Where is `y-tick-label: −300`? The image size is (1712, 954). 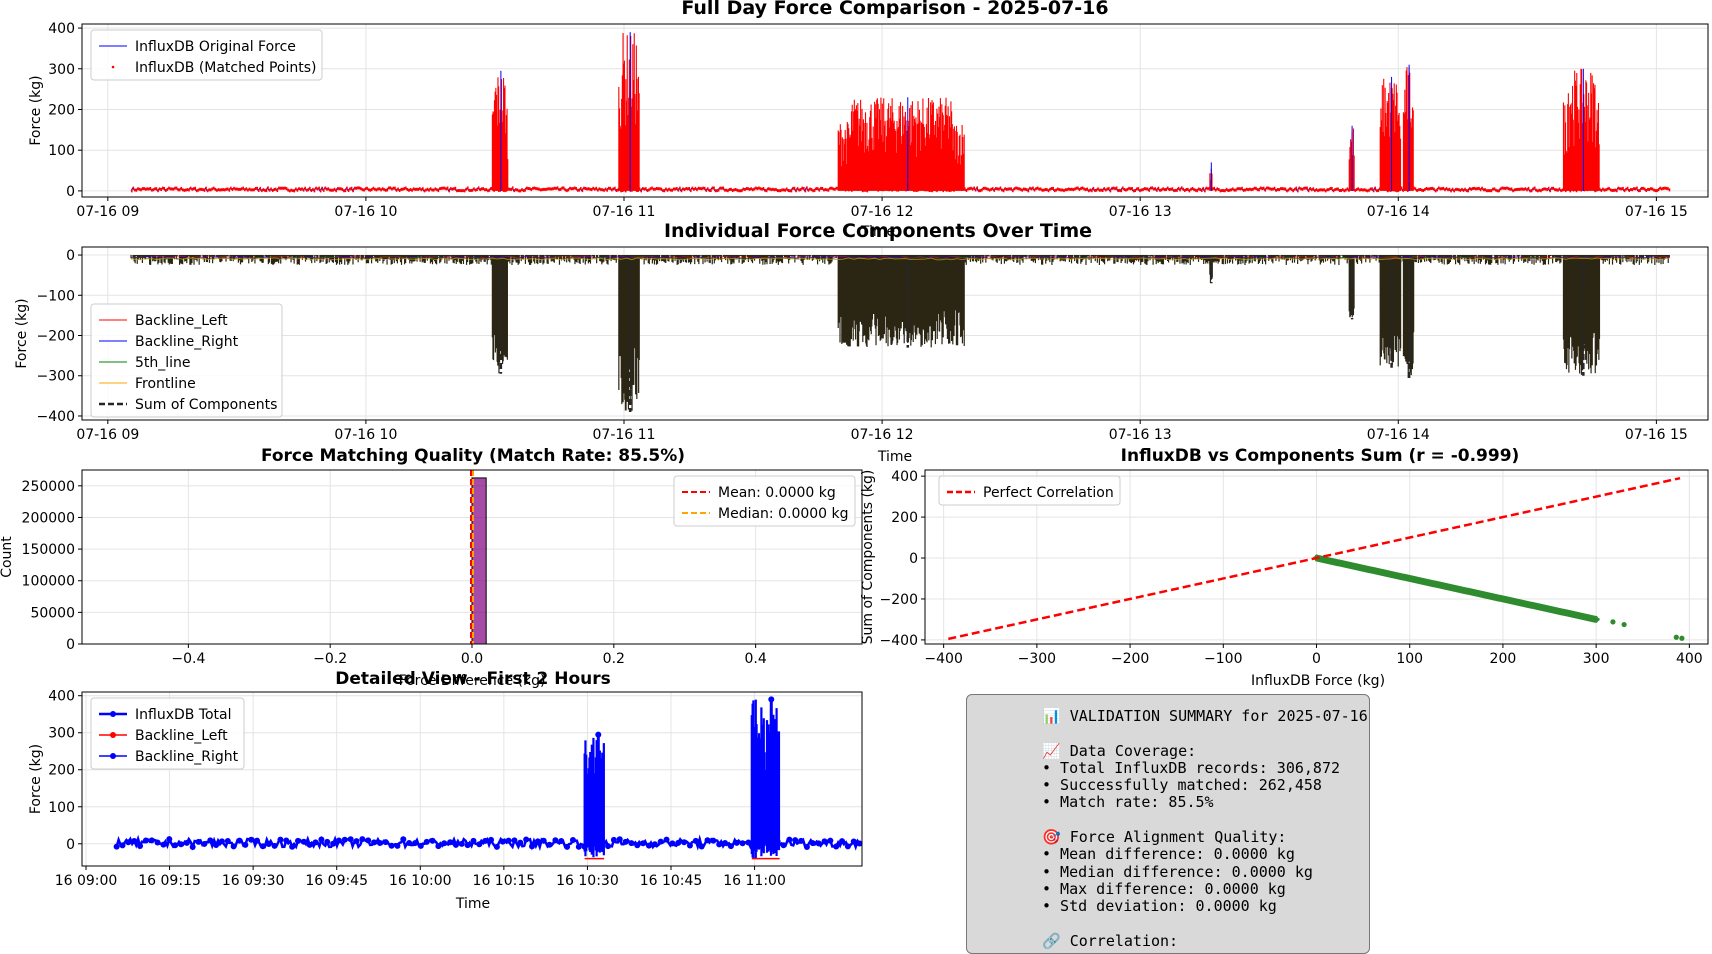
y-tick-label: −300 is located at coordinates (56, 377).